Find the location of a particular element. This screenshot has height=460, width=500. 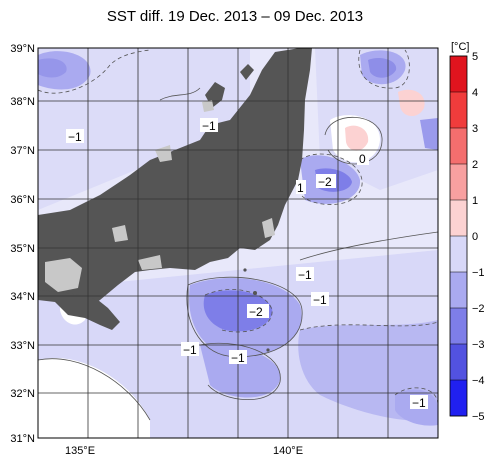

lat-label: 33°N is located at coordinates (22, 346).